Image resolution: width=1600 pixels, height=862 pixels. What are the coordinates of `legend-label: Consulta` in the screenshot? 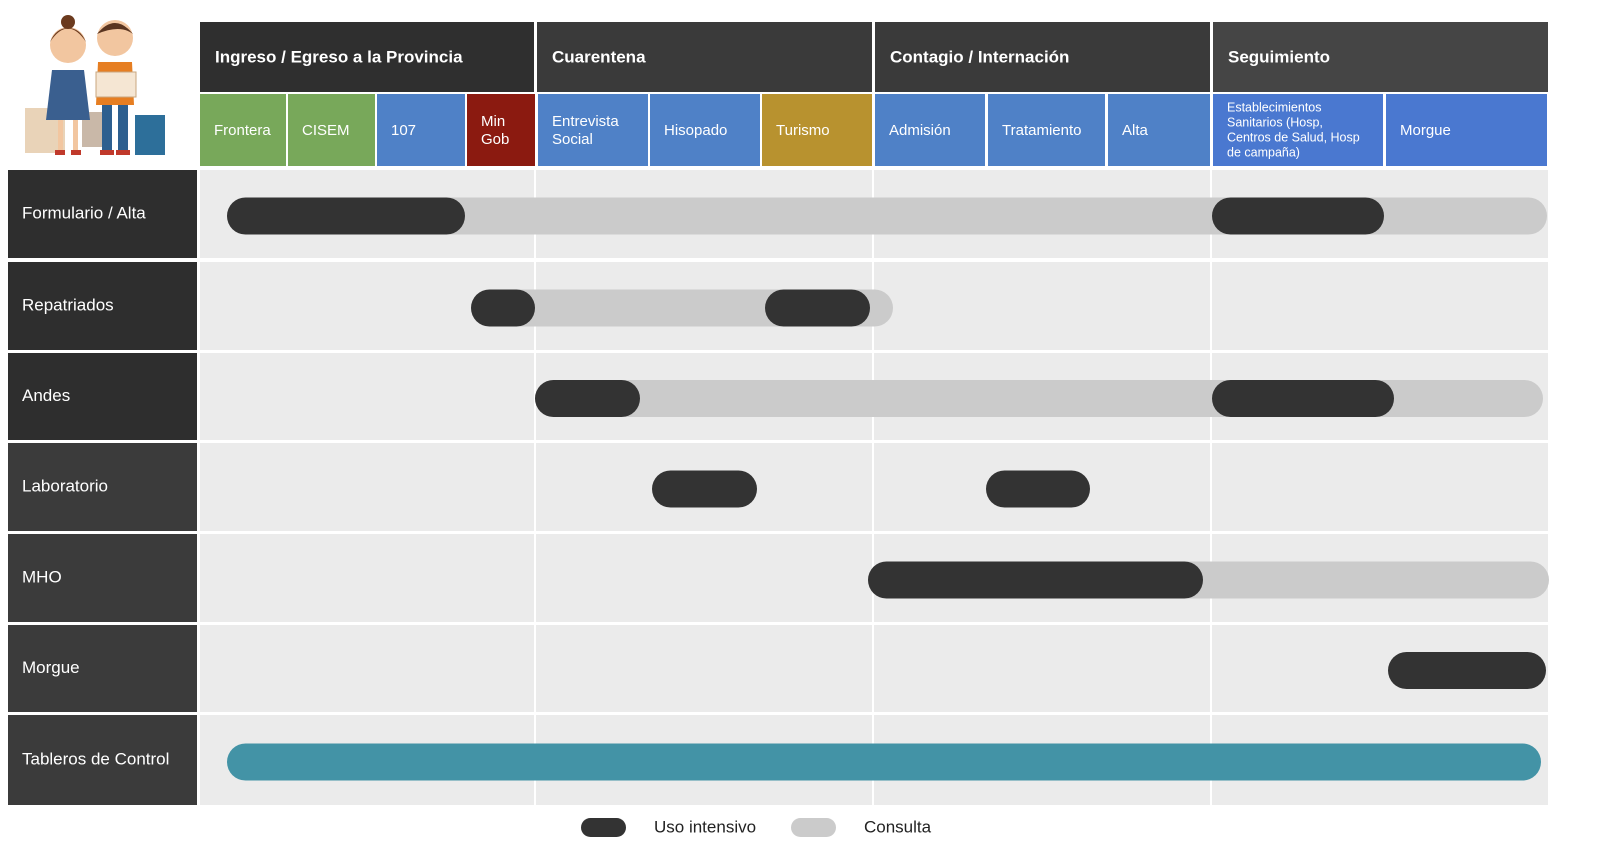 It's located at (898, 826).